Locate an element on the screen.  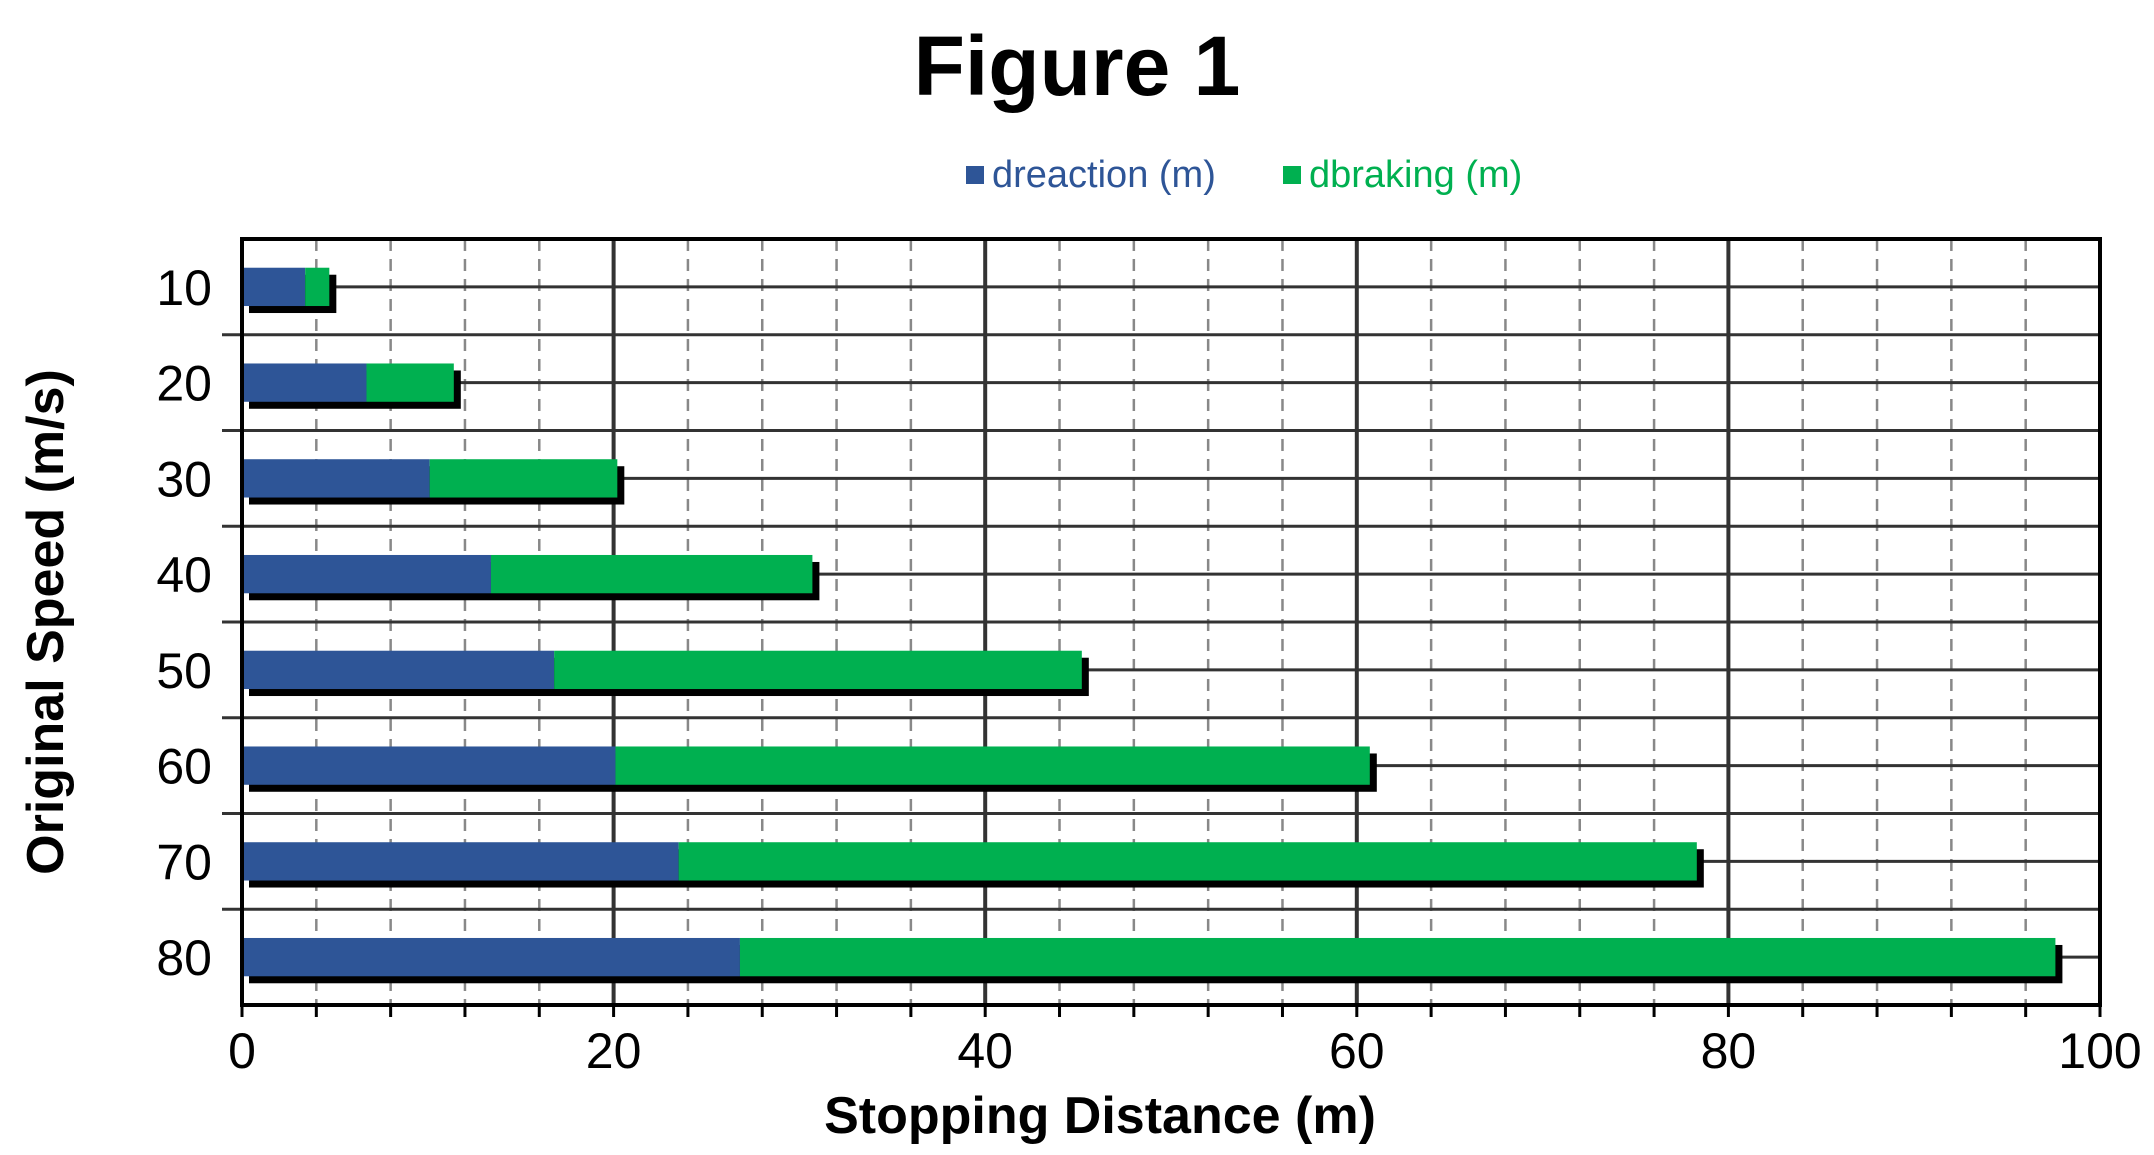
y-tick-label: 50 is located at coordinates (184, 671).